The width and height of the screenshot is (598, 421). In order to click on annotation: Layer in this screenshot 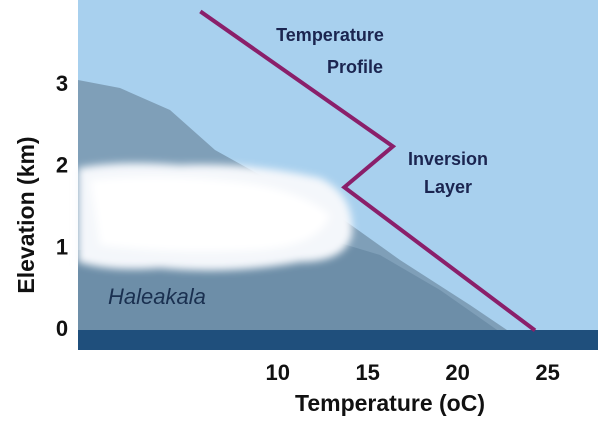, I will do `click(448, 187)`.